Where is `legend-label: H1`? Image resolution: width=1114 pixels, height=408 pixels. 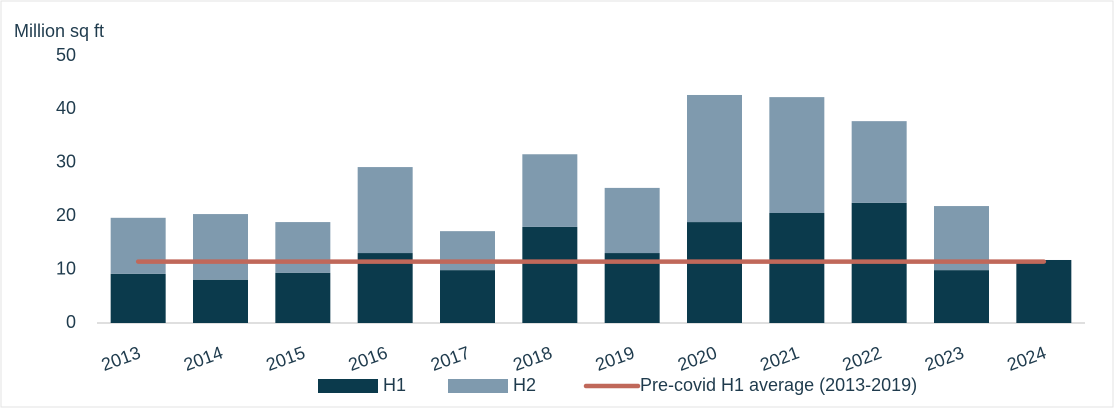 legend-label: H1 is located at coordinates (394, 385).